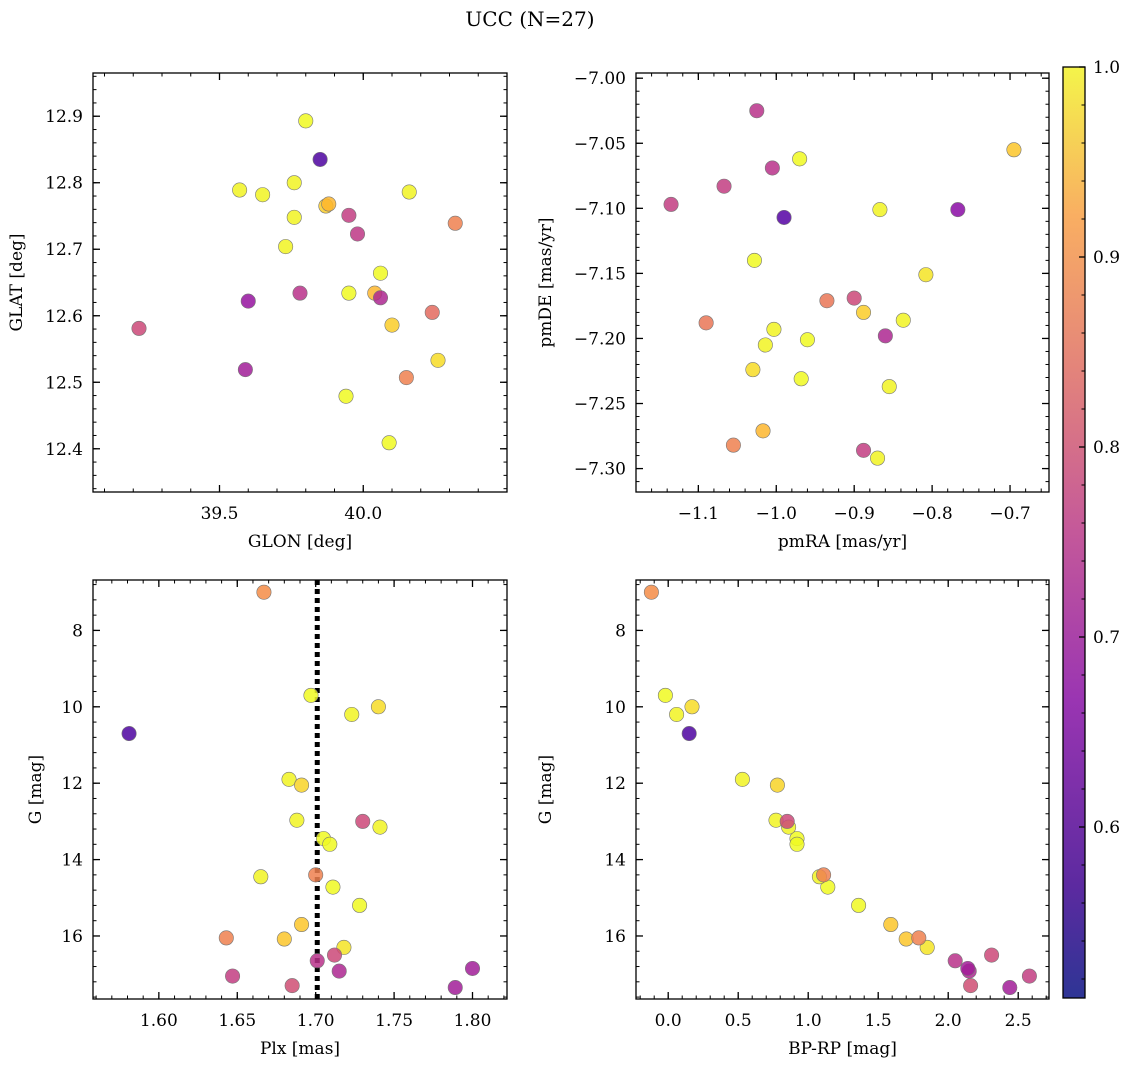 Image resolution: width=1136 pixels, height=1067 pixels. What do you see at coordinates (738, 1021) in the screenshot?
I see `x-tick-label: 0.5` at bounding box center [738, 1021].